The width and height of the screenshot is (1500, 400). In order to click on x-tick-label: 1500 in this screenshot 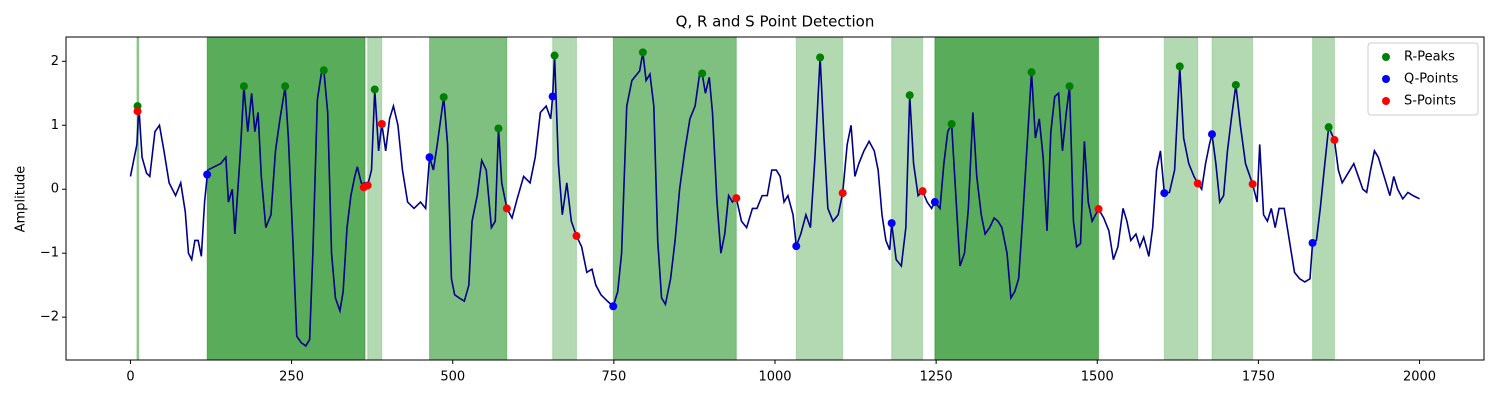, I will do `click(1097, 377)`.